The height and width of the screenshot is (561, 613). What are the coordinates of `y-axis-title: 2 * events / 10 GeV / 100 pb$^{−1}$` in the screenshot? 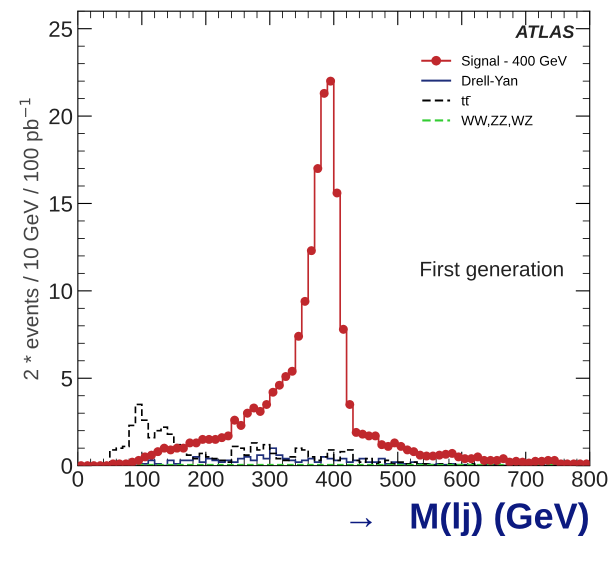 It's located at (31, 239).